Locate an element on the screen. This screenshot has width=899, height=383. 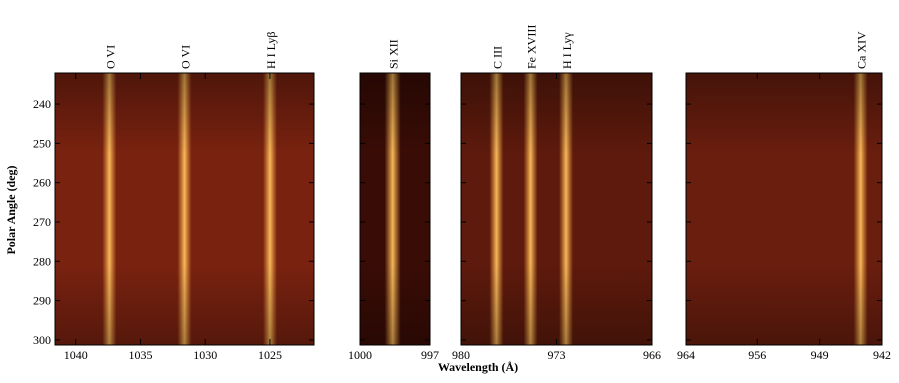
y-tick-label: 270 is located at coordinates (42, 222).